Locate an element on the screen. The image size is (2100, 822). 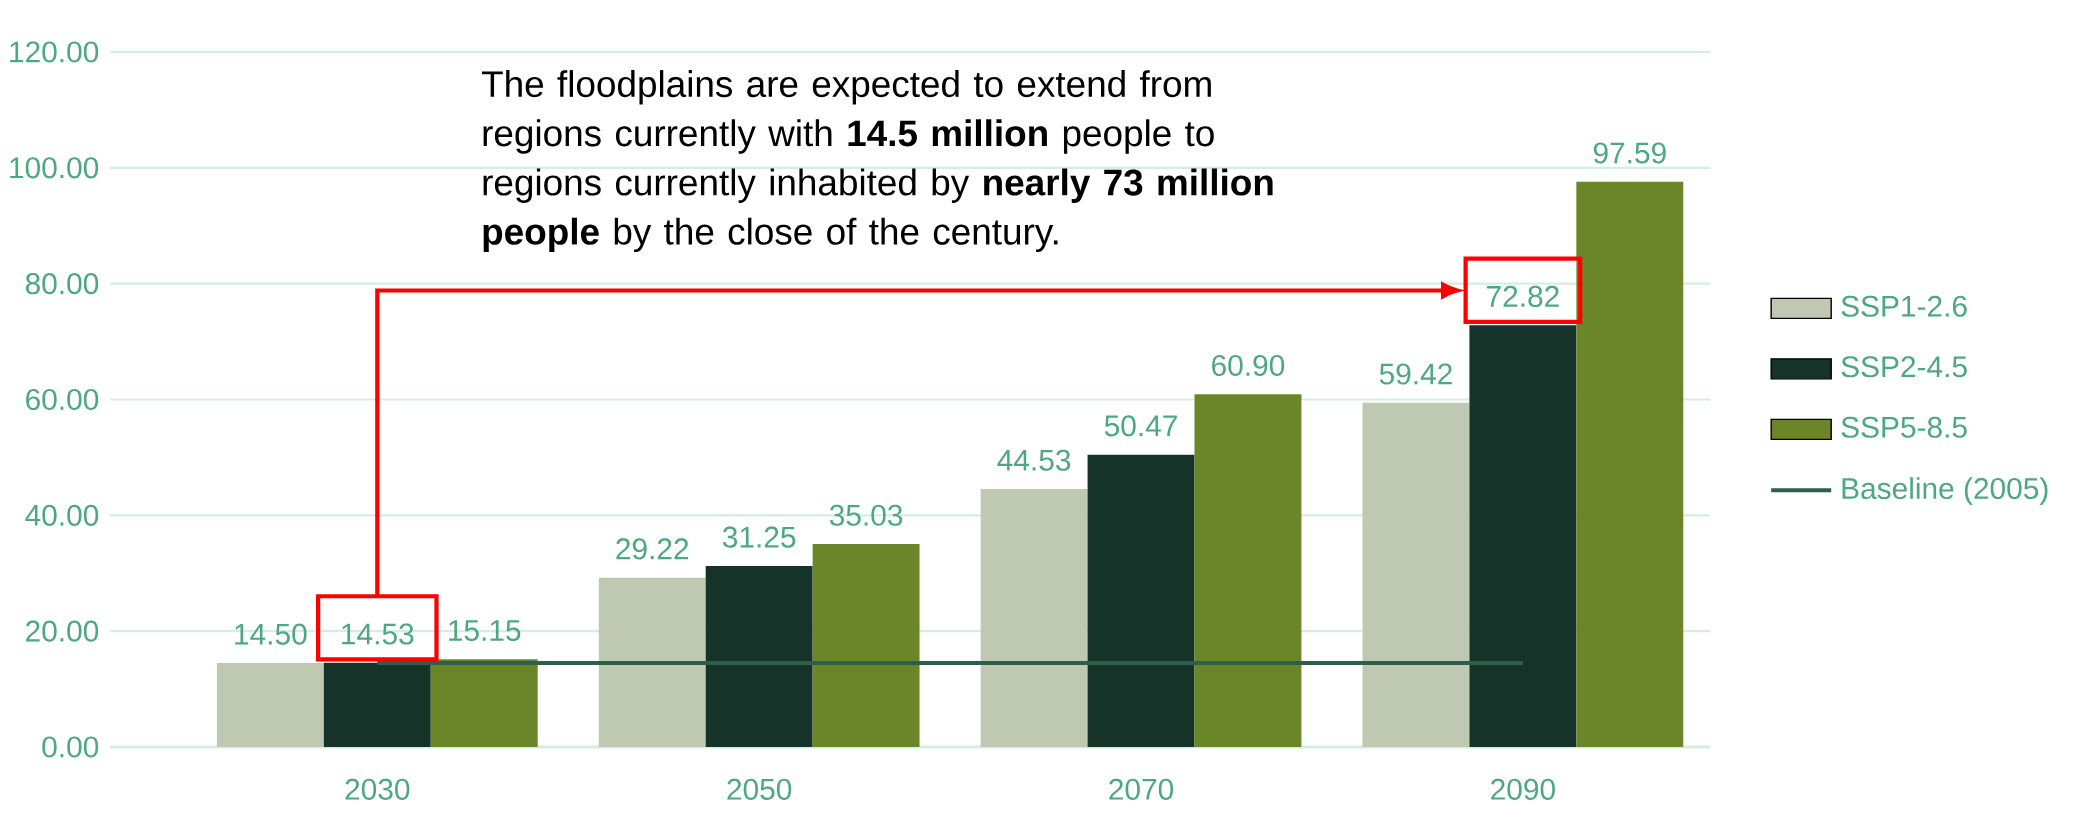
y-tick-label: 0.00 is located at coordinates (70, 747).